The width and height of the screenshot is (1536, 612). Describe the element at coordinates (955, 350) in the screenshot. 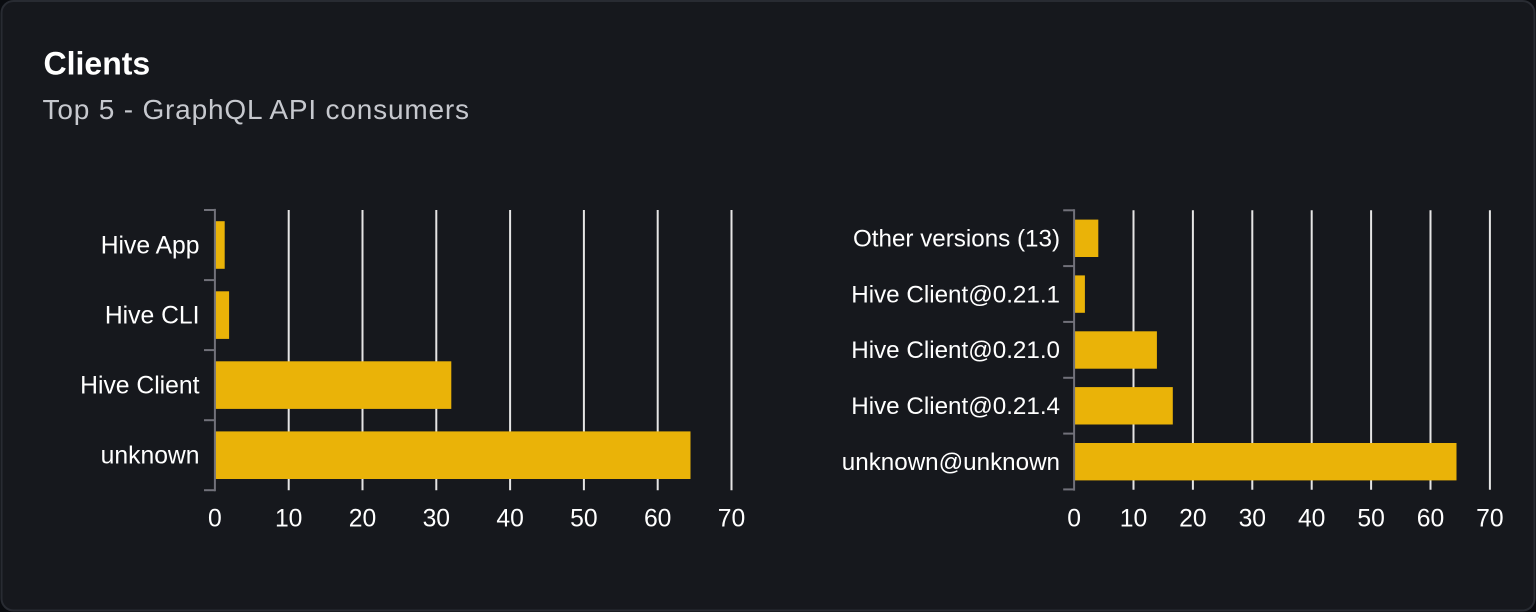

I see `svg-text: Hive Client@0.21.0` at that location.